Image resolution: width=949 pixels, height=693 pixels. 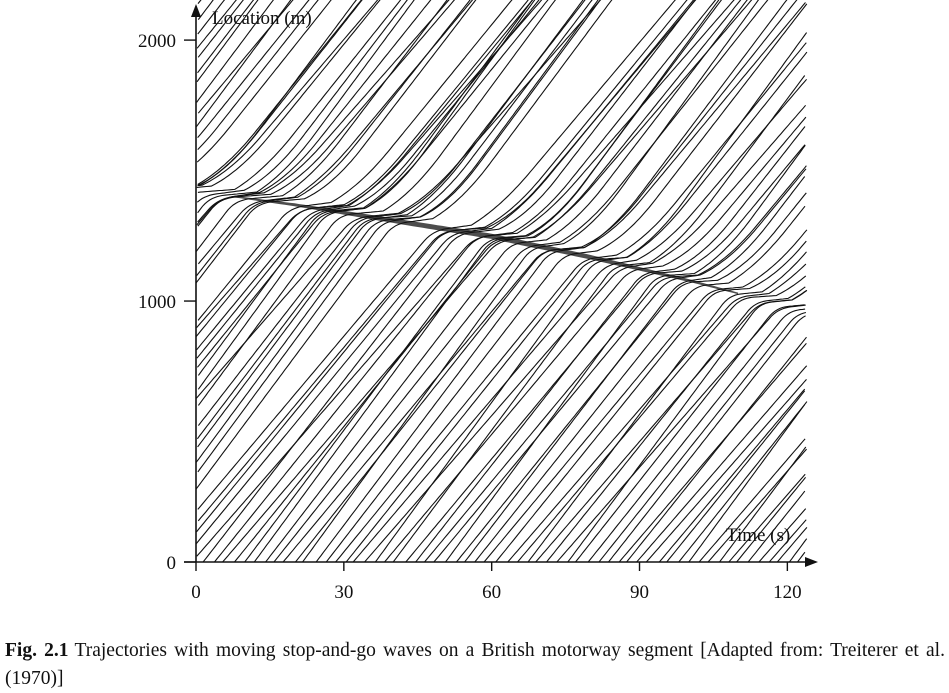 I want to click on x-tick-label: 60, so click(x=491, y=592).